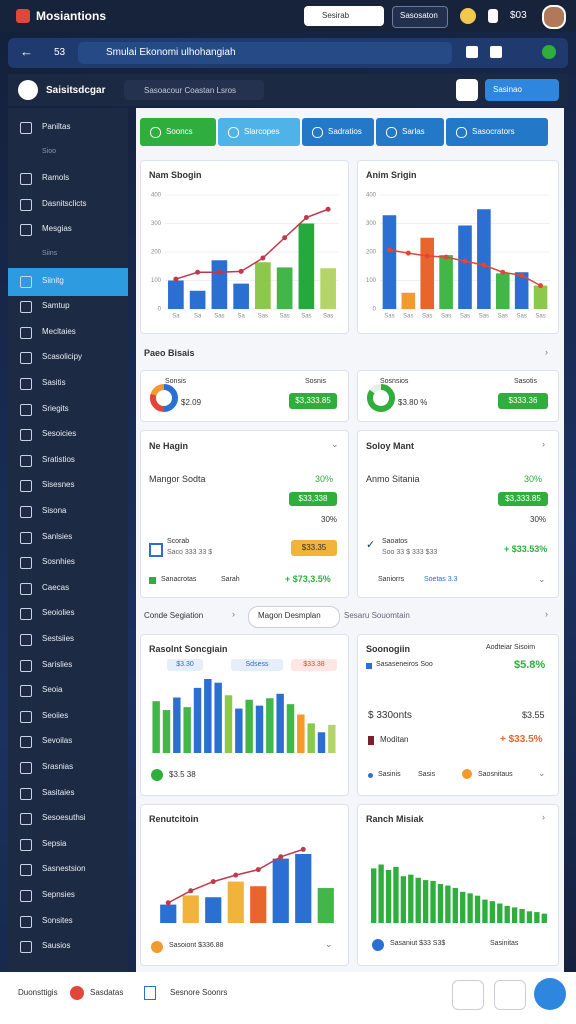 The image size is (576, 1024). Describe the element at coordinates (394, 381) in the screenshot. I see `label: Sosnsios` at that location.